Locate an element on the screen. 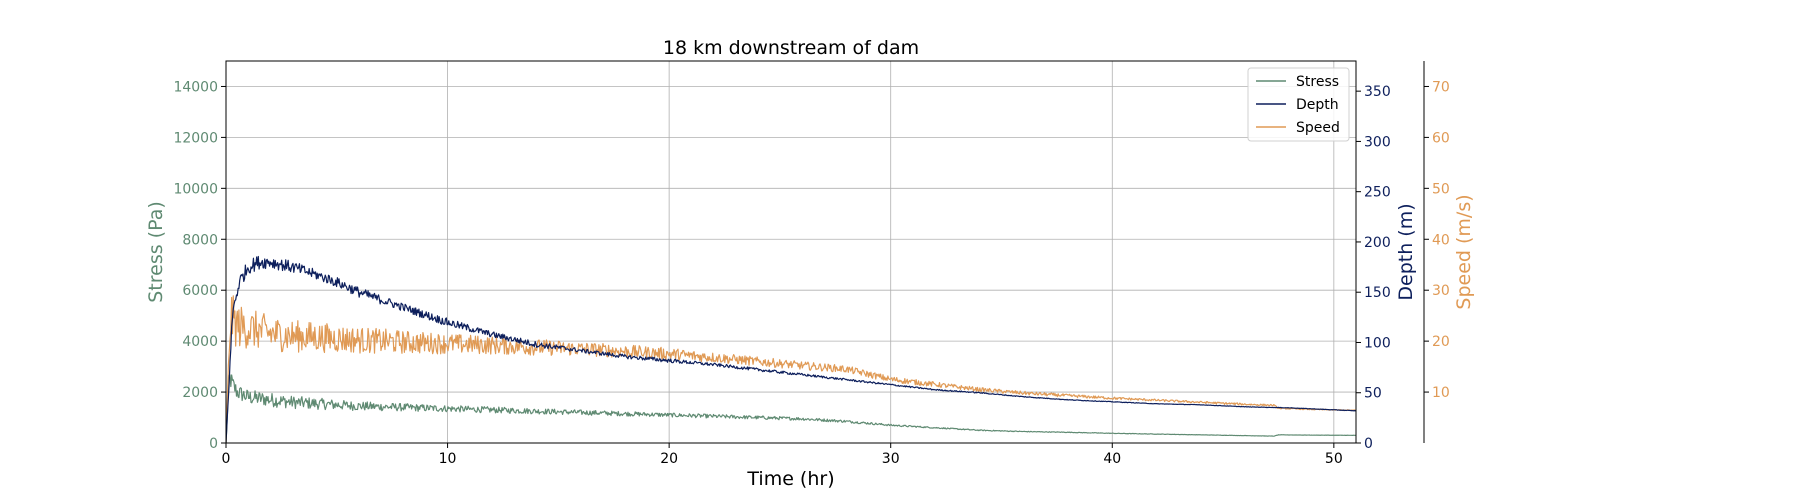 This screenshot has height=504, width=1800. stress-axis-ticks: 0 2000 4000 6000 8000 10000 12000 14000 is located at coordinates (199, 265).